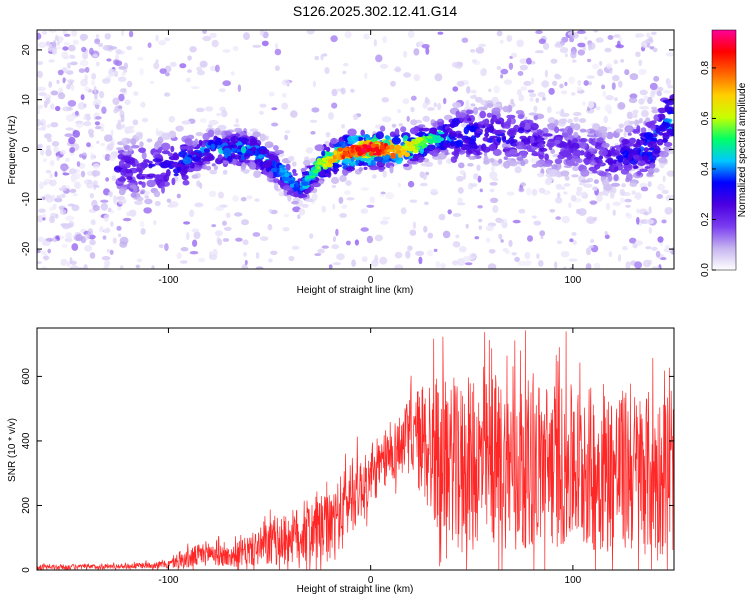 The height and width of the screenshot is (600, 750). Describe the element at coordinates (26, 376) in the screenshot. I see `y-tick-label: 600` at that location.